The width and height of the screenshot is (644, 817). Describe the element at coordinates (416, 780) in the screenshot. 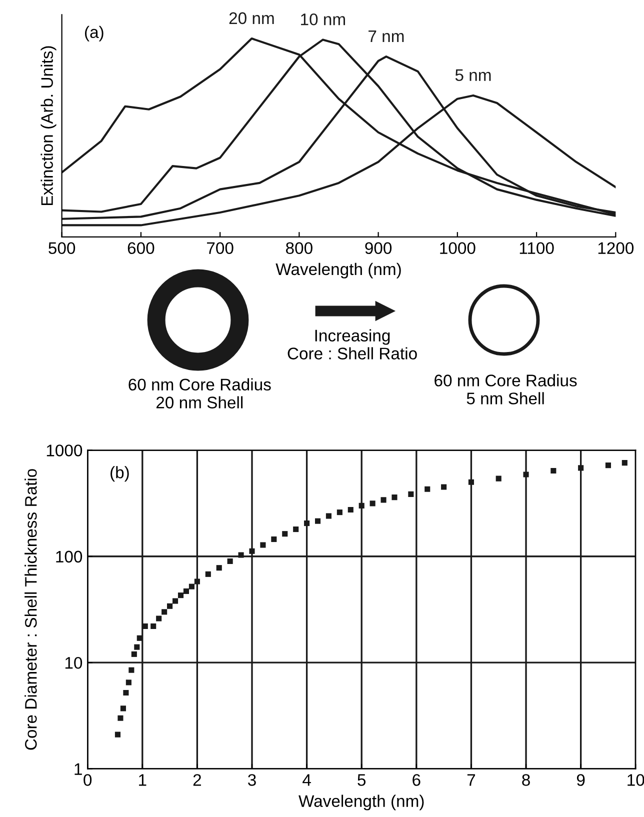

I see `x-tick-label: 6` at that location.